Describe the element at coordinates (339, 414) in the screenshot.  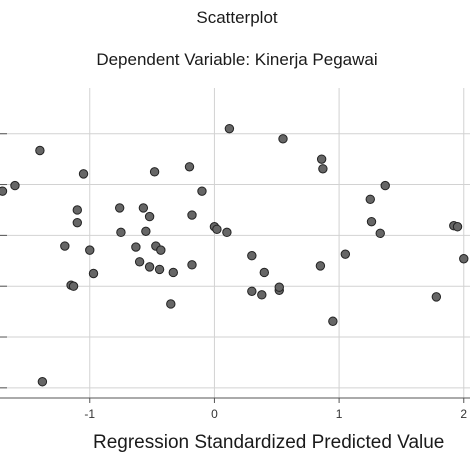
I see `x-tick-label: 1` at that location.